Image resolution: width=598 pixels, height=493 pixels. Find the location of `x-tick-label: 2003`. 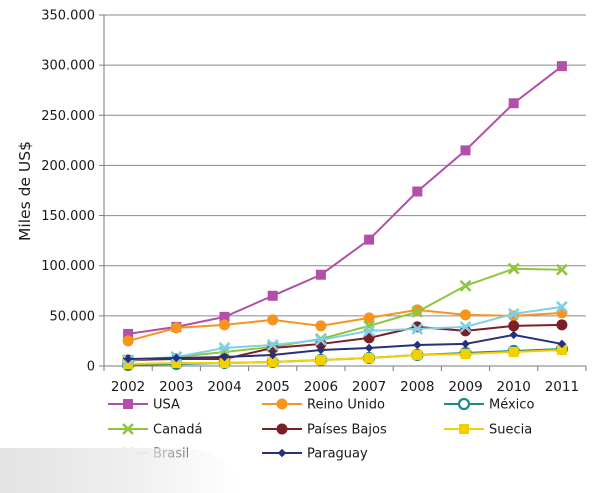

x-tick-label: 2003 is located at coordinates (176, 387).